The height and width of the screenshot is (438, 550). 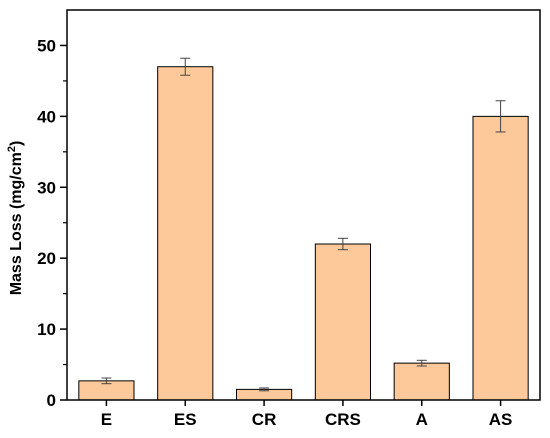 I want to click on bar-as, so click(x=500, y=258).